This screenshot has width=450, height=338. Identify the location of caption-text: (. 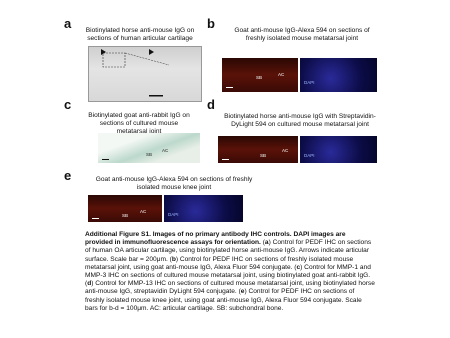
(262, 243).